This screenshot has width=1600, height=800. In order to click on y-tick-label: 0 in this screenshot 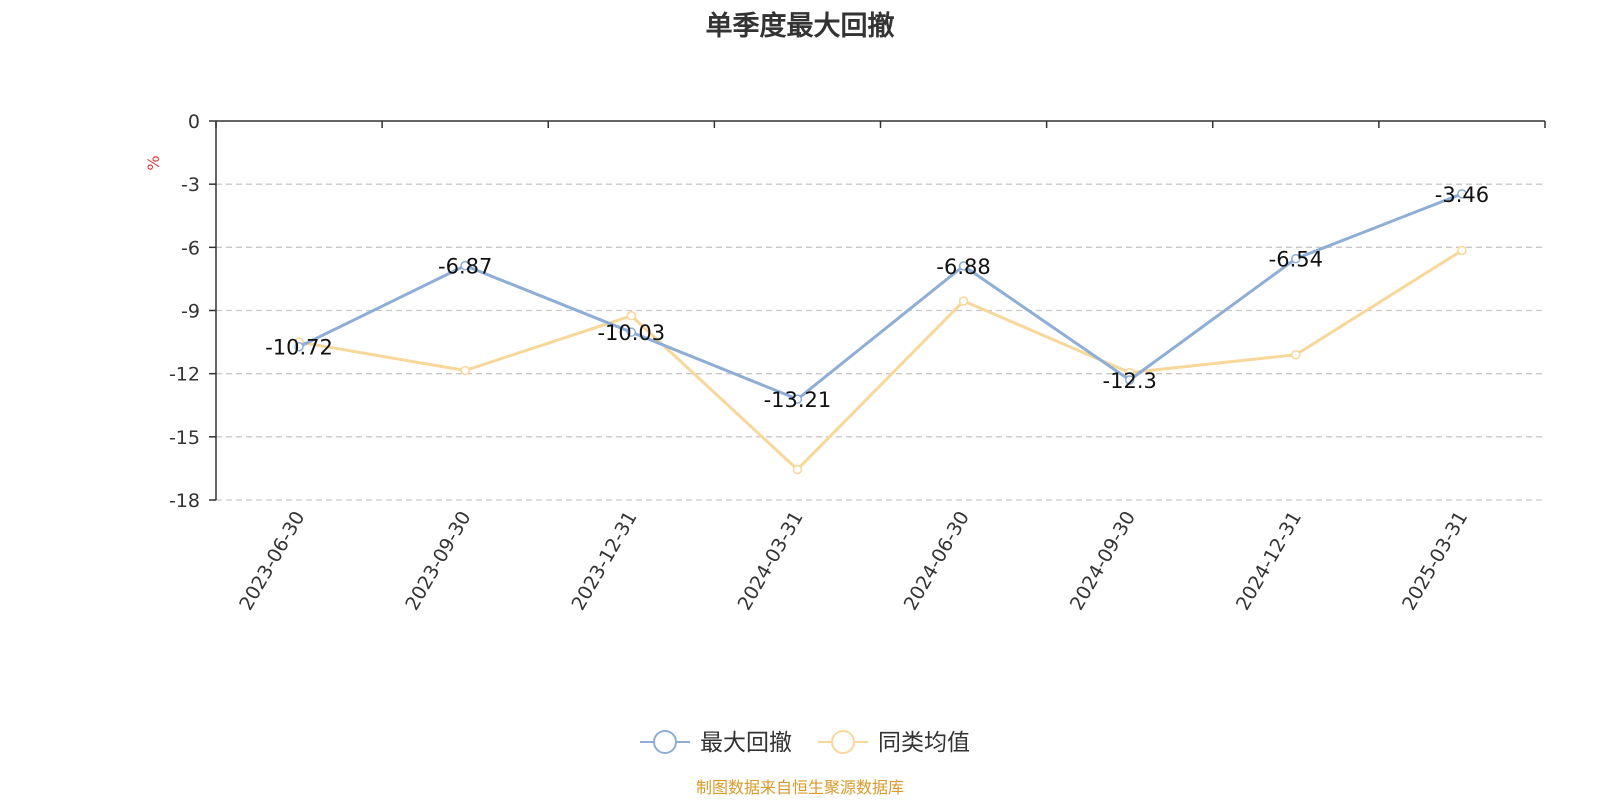, I will do `click(194, 122)`.